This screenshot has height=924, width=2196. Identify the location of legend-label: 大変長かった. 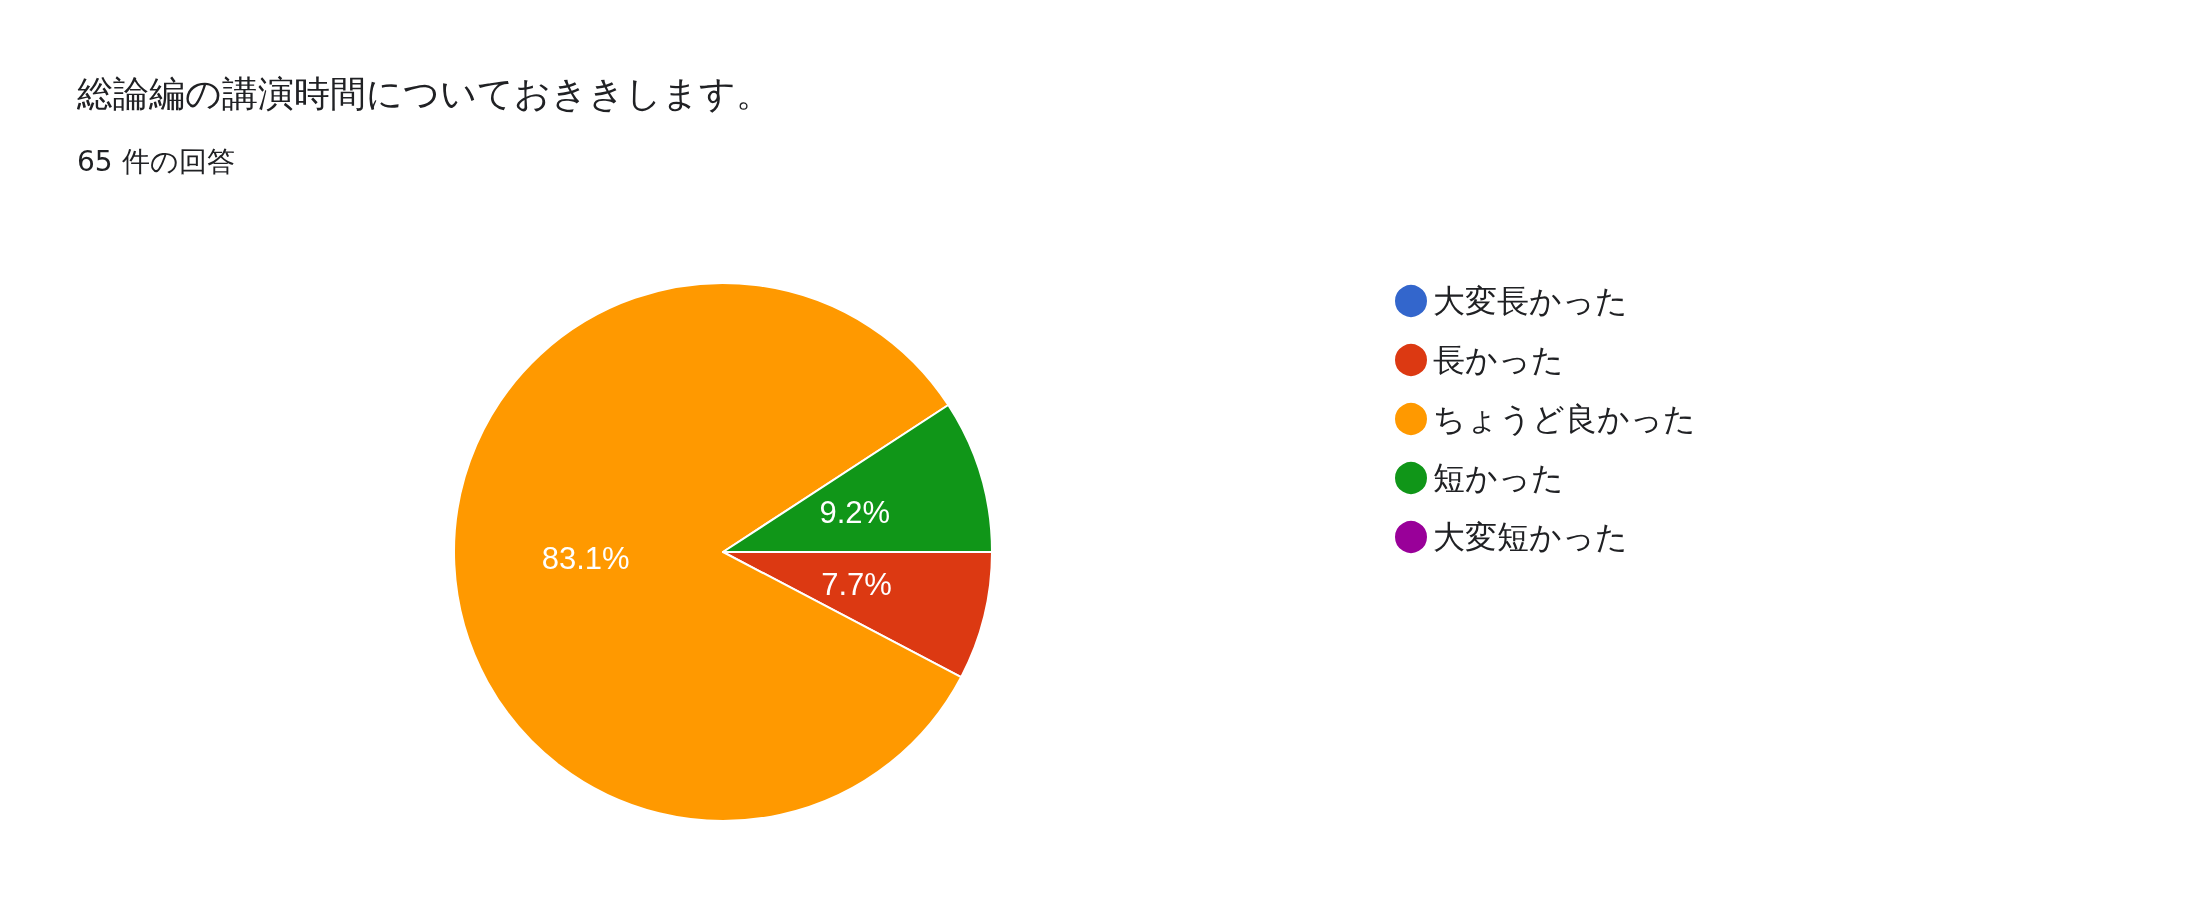
(1530, 301).